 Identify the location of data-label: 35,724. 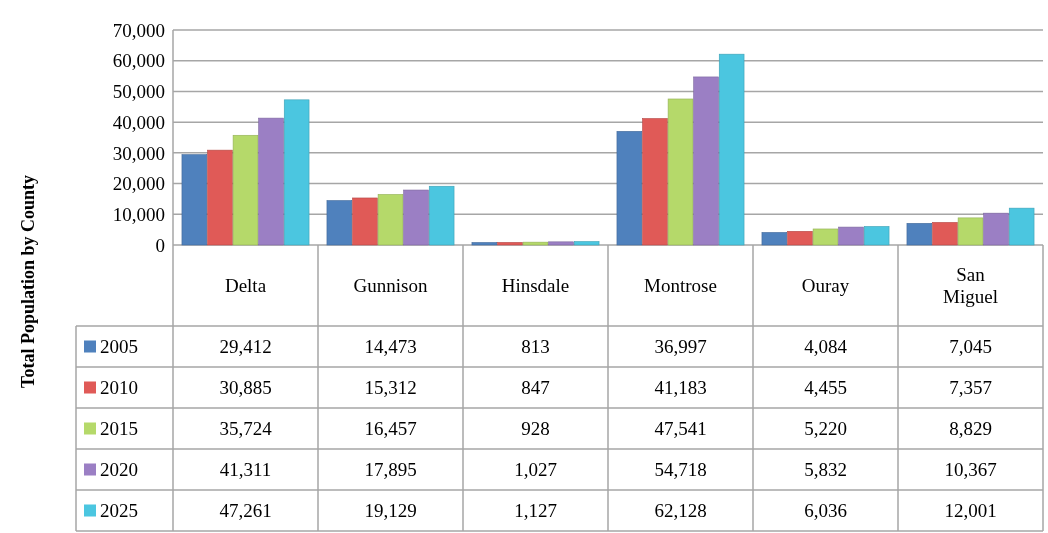
(246, 429).